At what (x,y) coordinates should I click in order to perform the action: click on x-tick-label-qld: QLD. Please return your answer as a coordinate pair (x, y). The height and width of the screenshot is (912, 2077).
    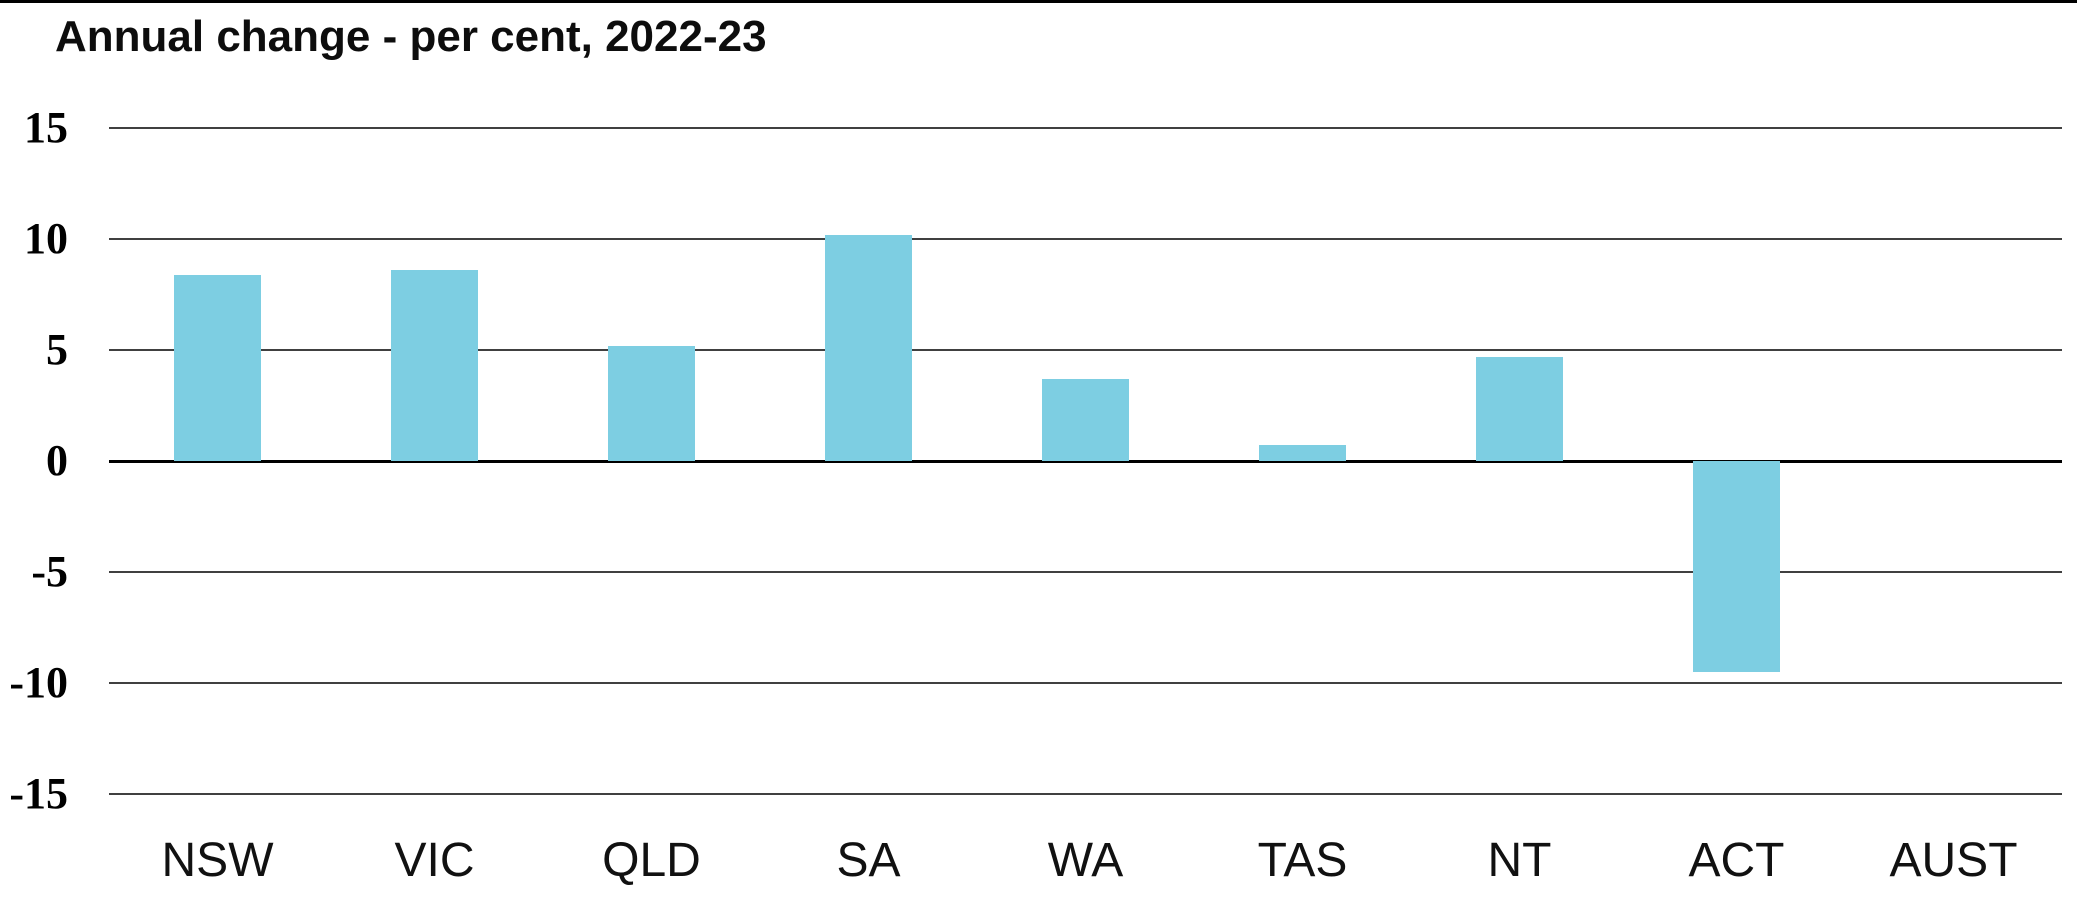
    Looking at the image, I should click on (651, 860).